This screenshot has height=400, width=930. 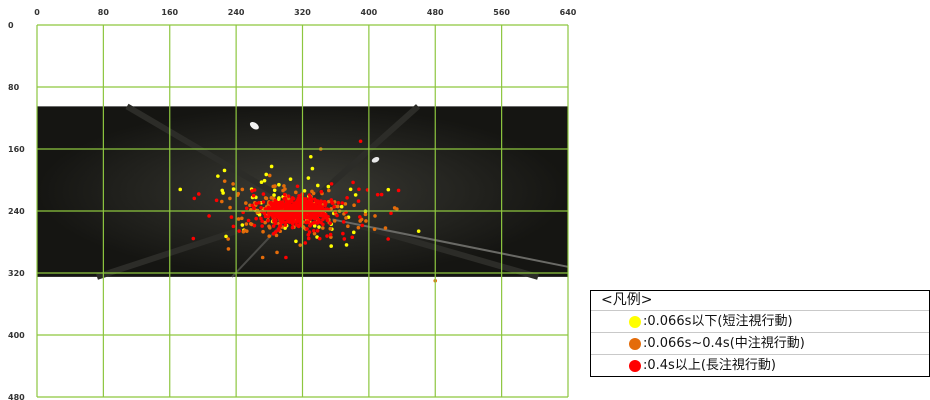 What do you see at coordinates (169, 12) in the screenshot?
I see `x-tick-label: 160` at bounding box center [169, 12].